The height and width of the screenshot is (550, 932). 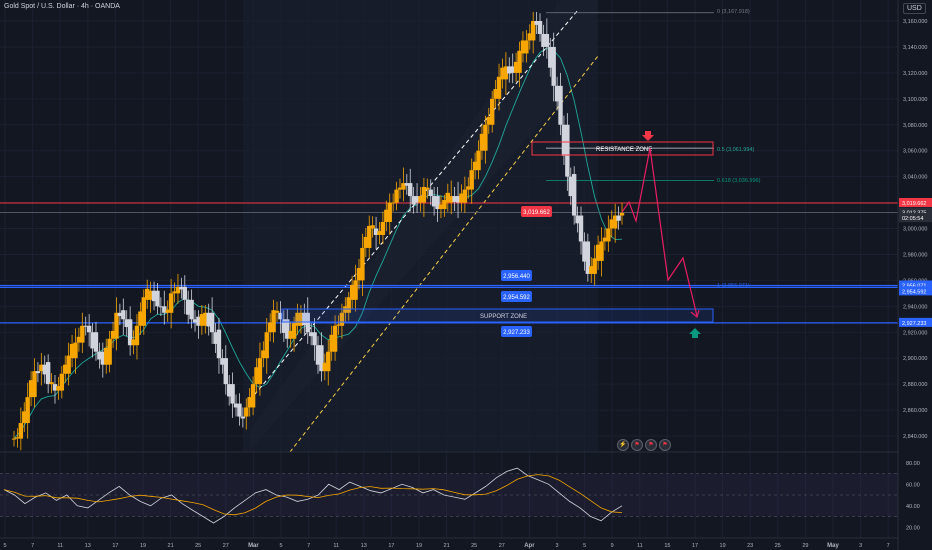 What do you see at coordinates (516, 331) in the screenshot?
I see `price-tag-c-bg` at bounding box center [516, 331].